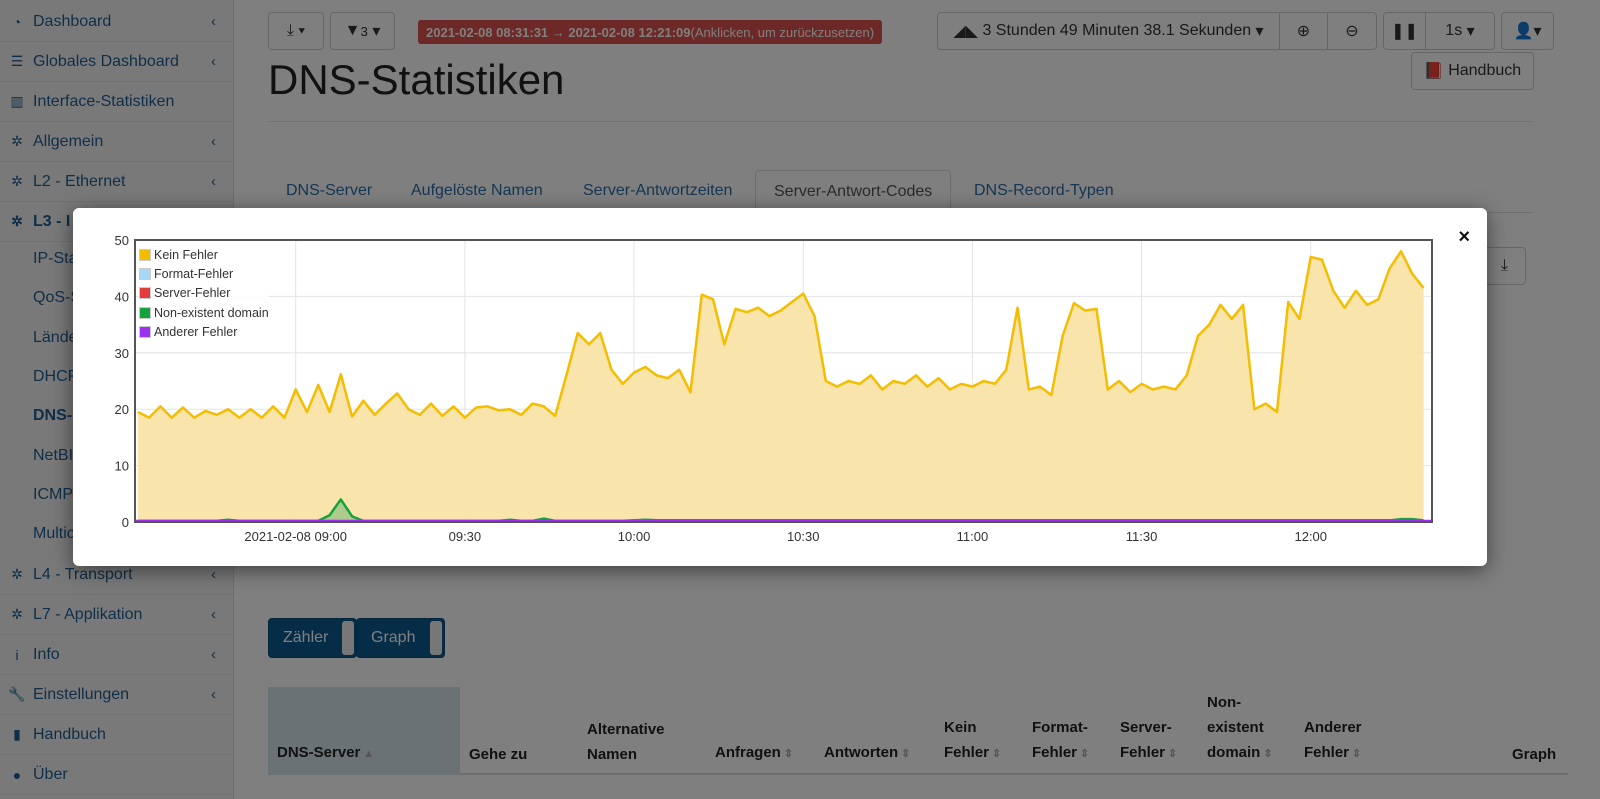 The height and width of the screenshot is (799, 1600). Describe the element at coordinates (1464, 237) in the screenshot. I see `close-icon: ×` at that location.